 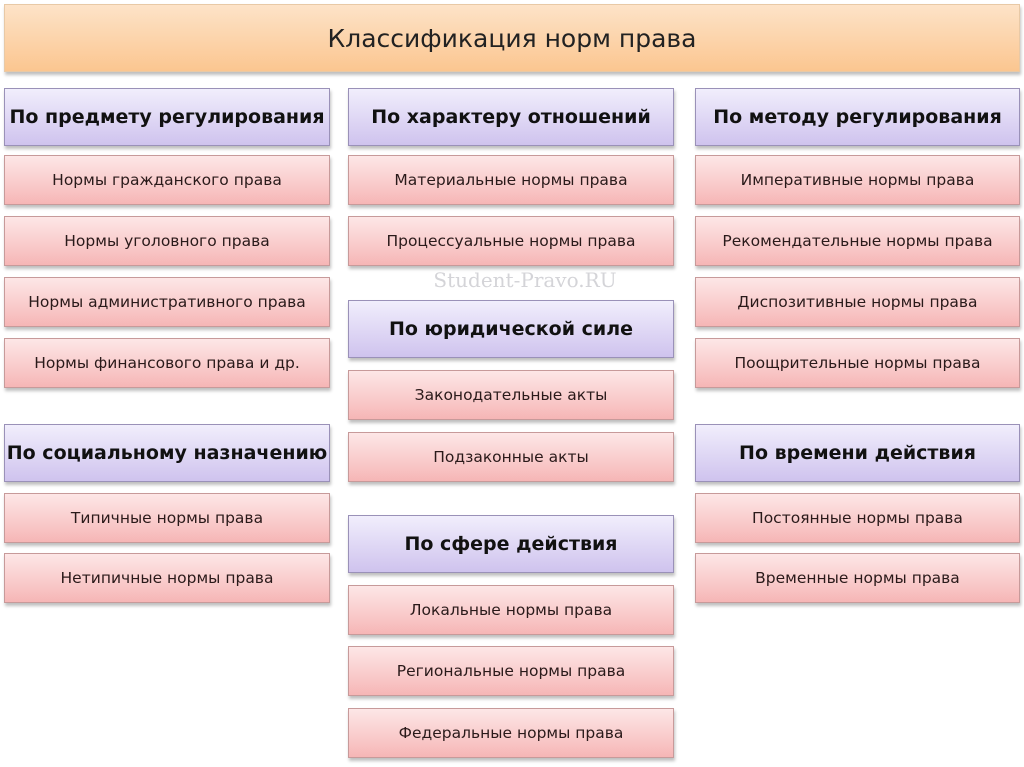 What do you see at coordinates (167, 453) in the screenshot?
I see `group-header-social: По социальному назначению` at bounding box center [167, 453].